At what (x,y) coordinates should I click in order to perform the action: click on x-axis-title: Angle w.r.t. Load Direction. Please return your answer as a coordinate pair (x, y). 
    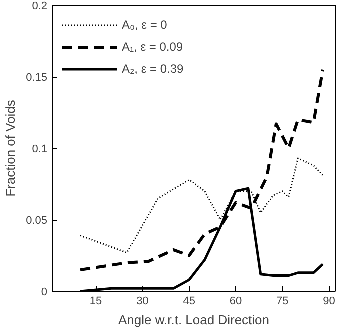
    Looking at the image, I should click on (194, 320).